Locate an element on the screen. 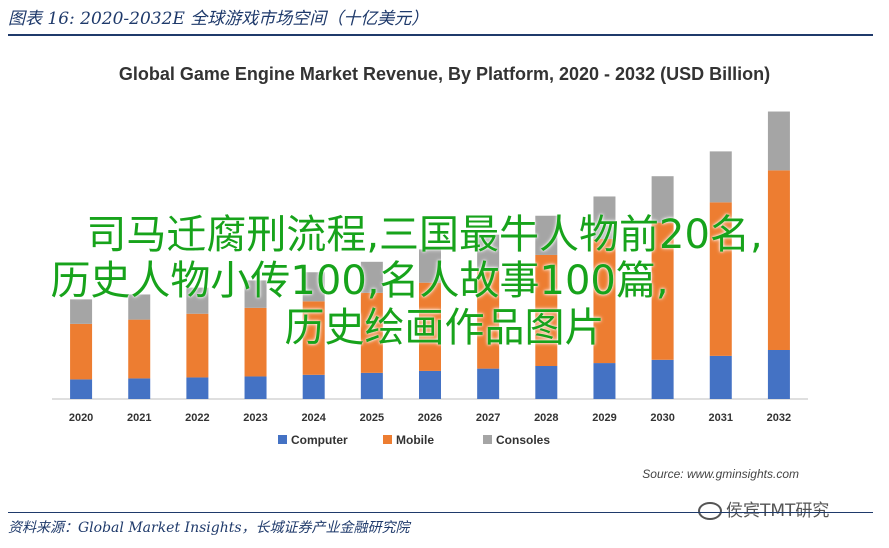  x-tick-label: 2025 is located at coordinates (372, 418).